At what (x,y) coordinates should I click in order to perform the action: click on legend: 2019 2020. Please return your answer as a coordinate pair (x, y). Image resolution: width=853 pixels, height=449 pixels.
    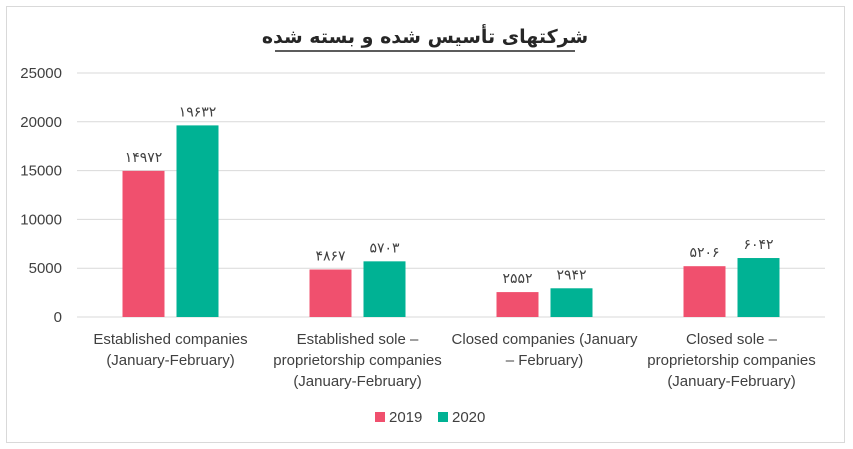
    Looking at the image, I should click on (430, 417).